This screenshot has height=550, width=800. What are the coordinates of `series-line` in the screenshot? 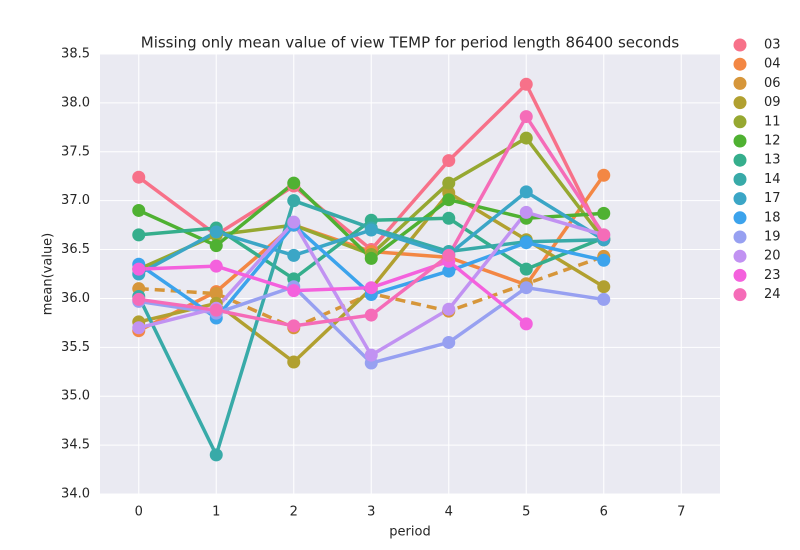 It's located at (333, 292).